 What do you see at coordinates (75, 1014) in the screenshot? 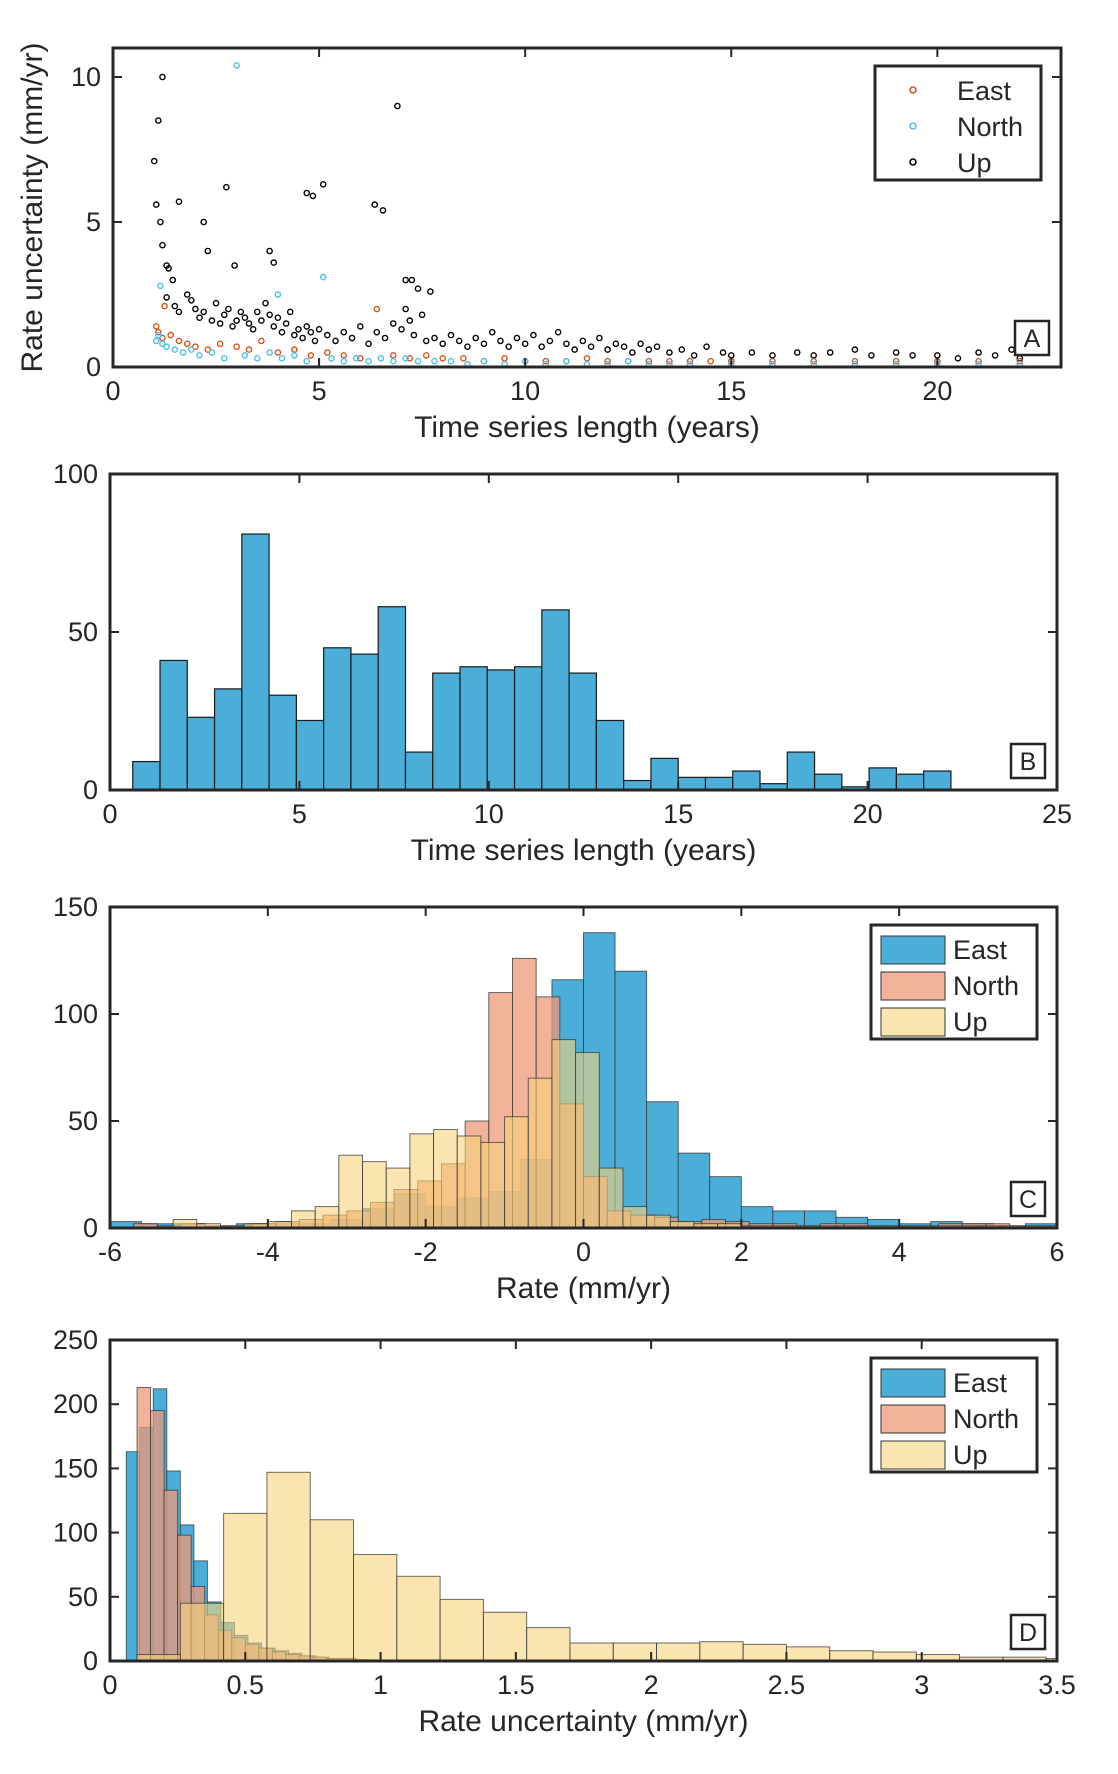
I see `y-tick-label: 100` at bounding box center [75, 1014].